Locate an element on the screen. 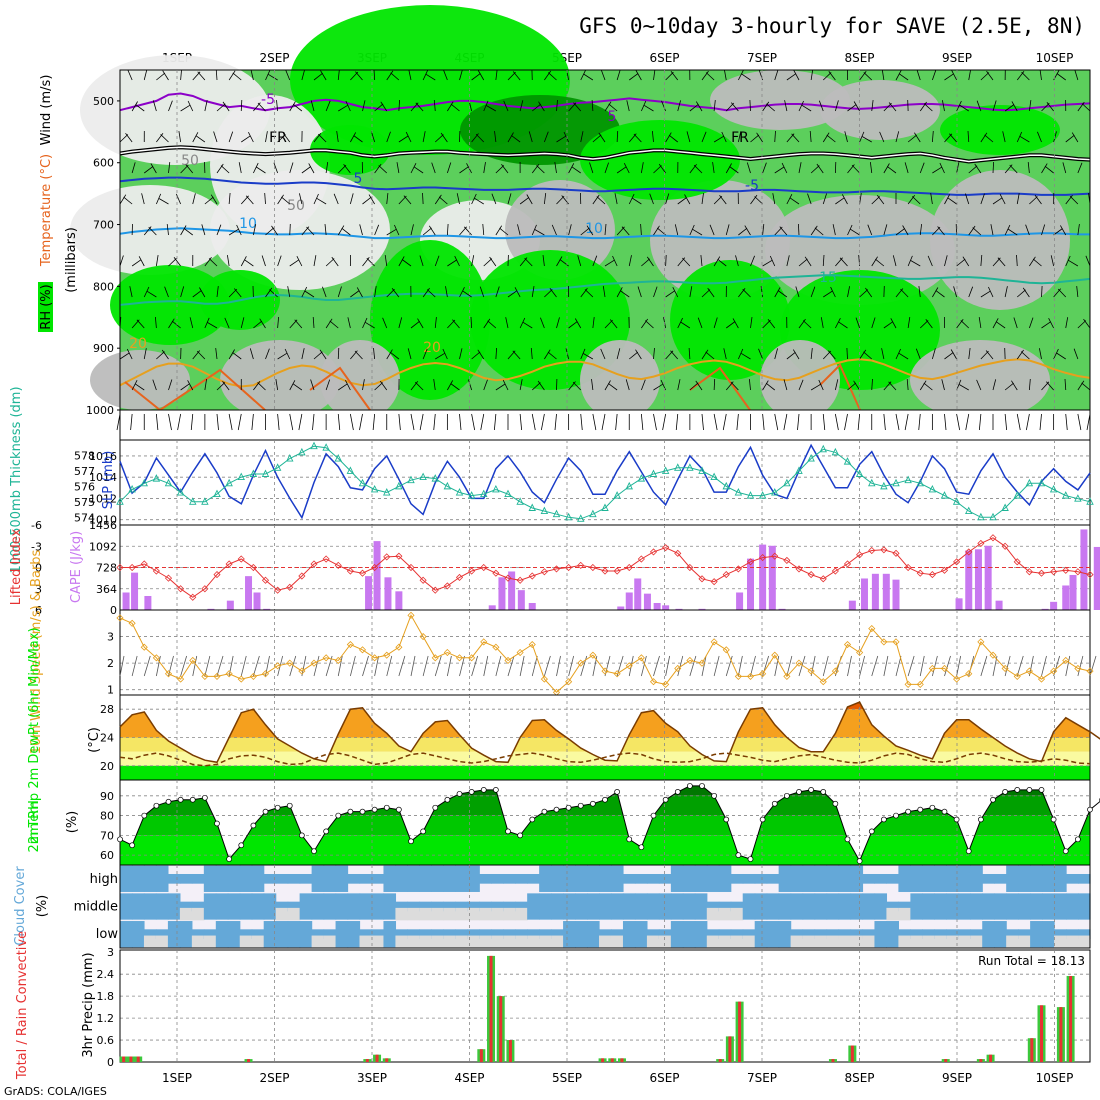  date-label-top: 2SEP is located at coordinates (274, 58).